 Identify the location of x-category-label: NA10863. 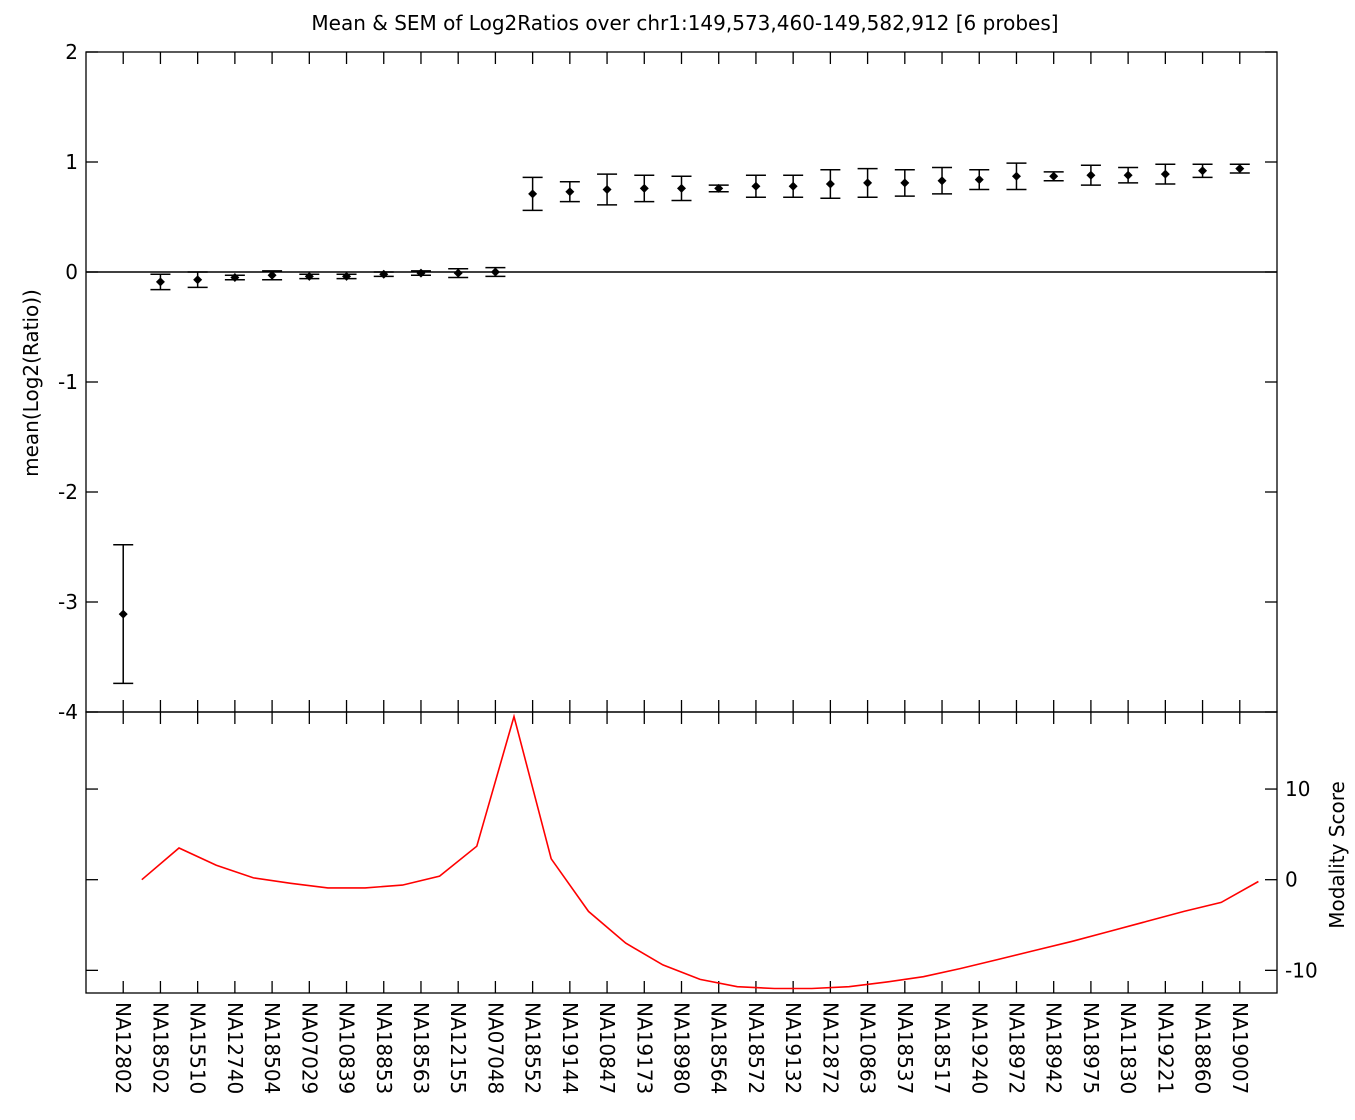
(868, 1048).